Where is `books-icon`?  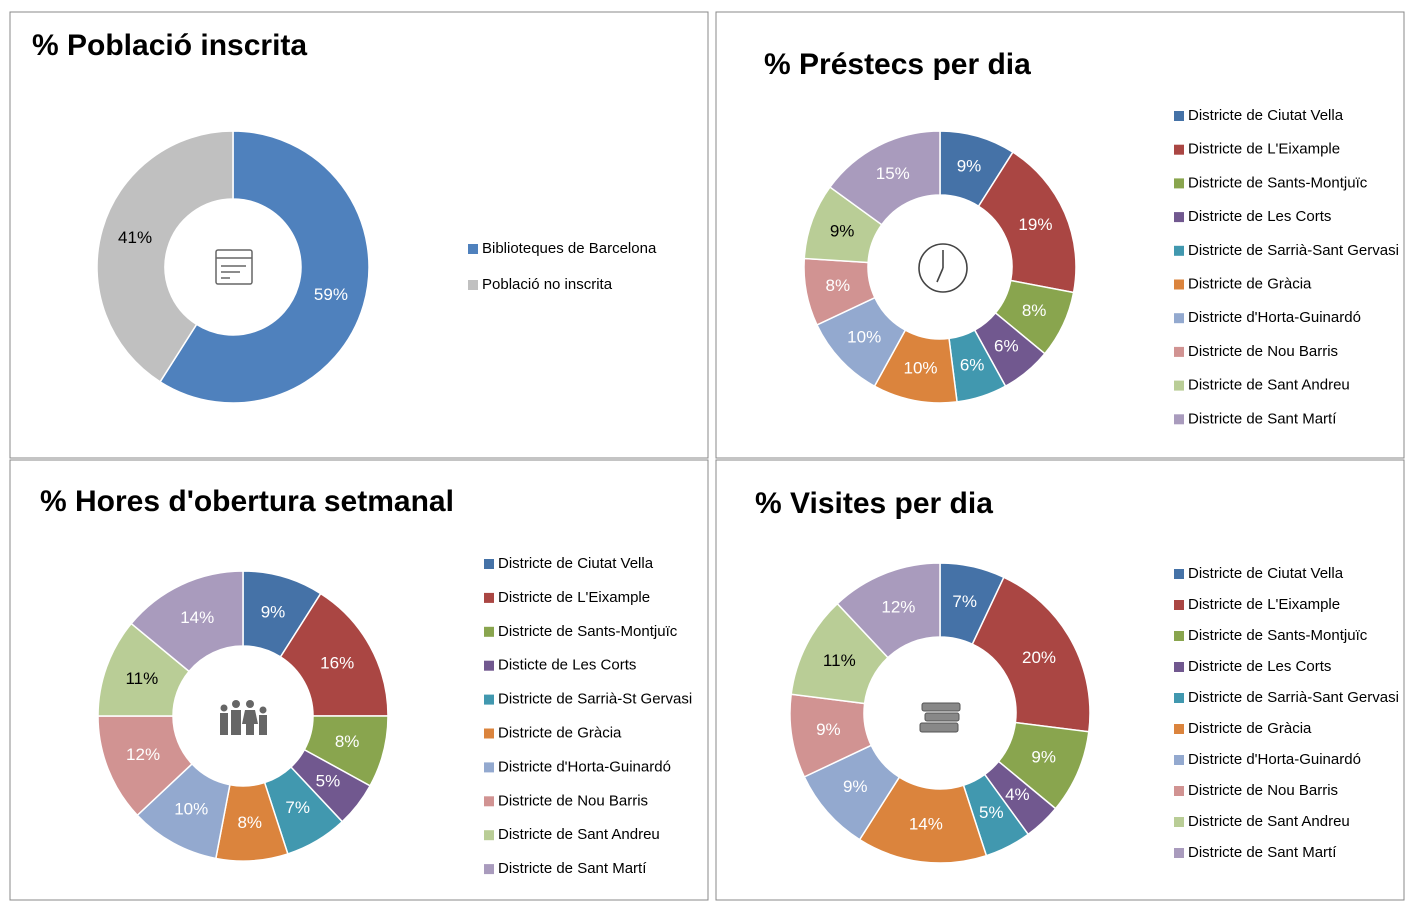 books-icon is located at coordinates (940, 717).